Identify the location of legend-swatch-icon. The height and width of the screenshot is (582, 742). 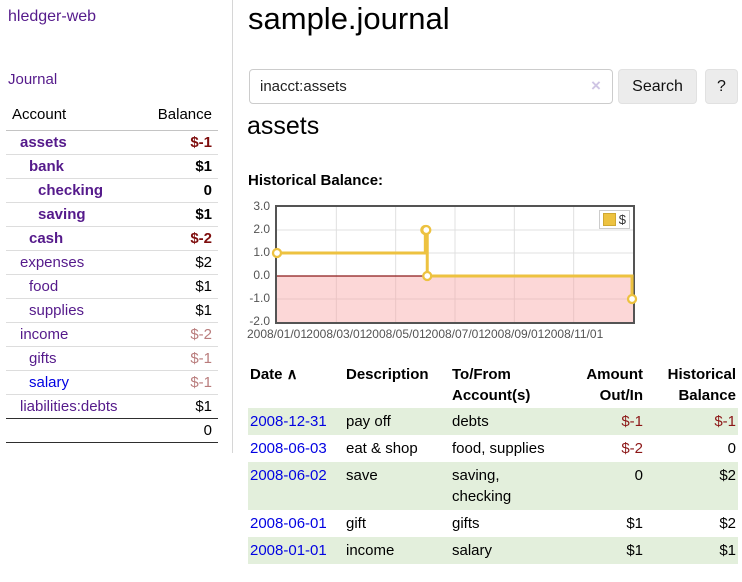
(609, 219).